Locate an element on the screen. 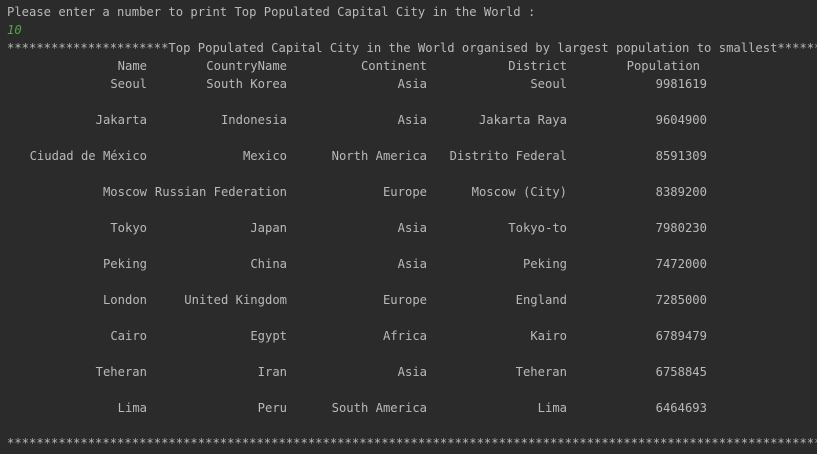  row-cell-population: 8591309 is located at coordinates (681, 156).